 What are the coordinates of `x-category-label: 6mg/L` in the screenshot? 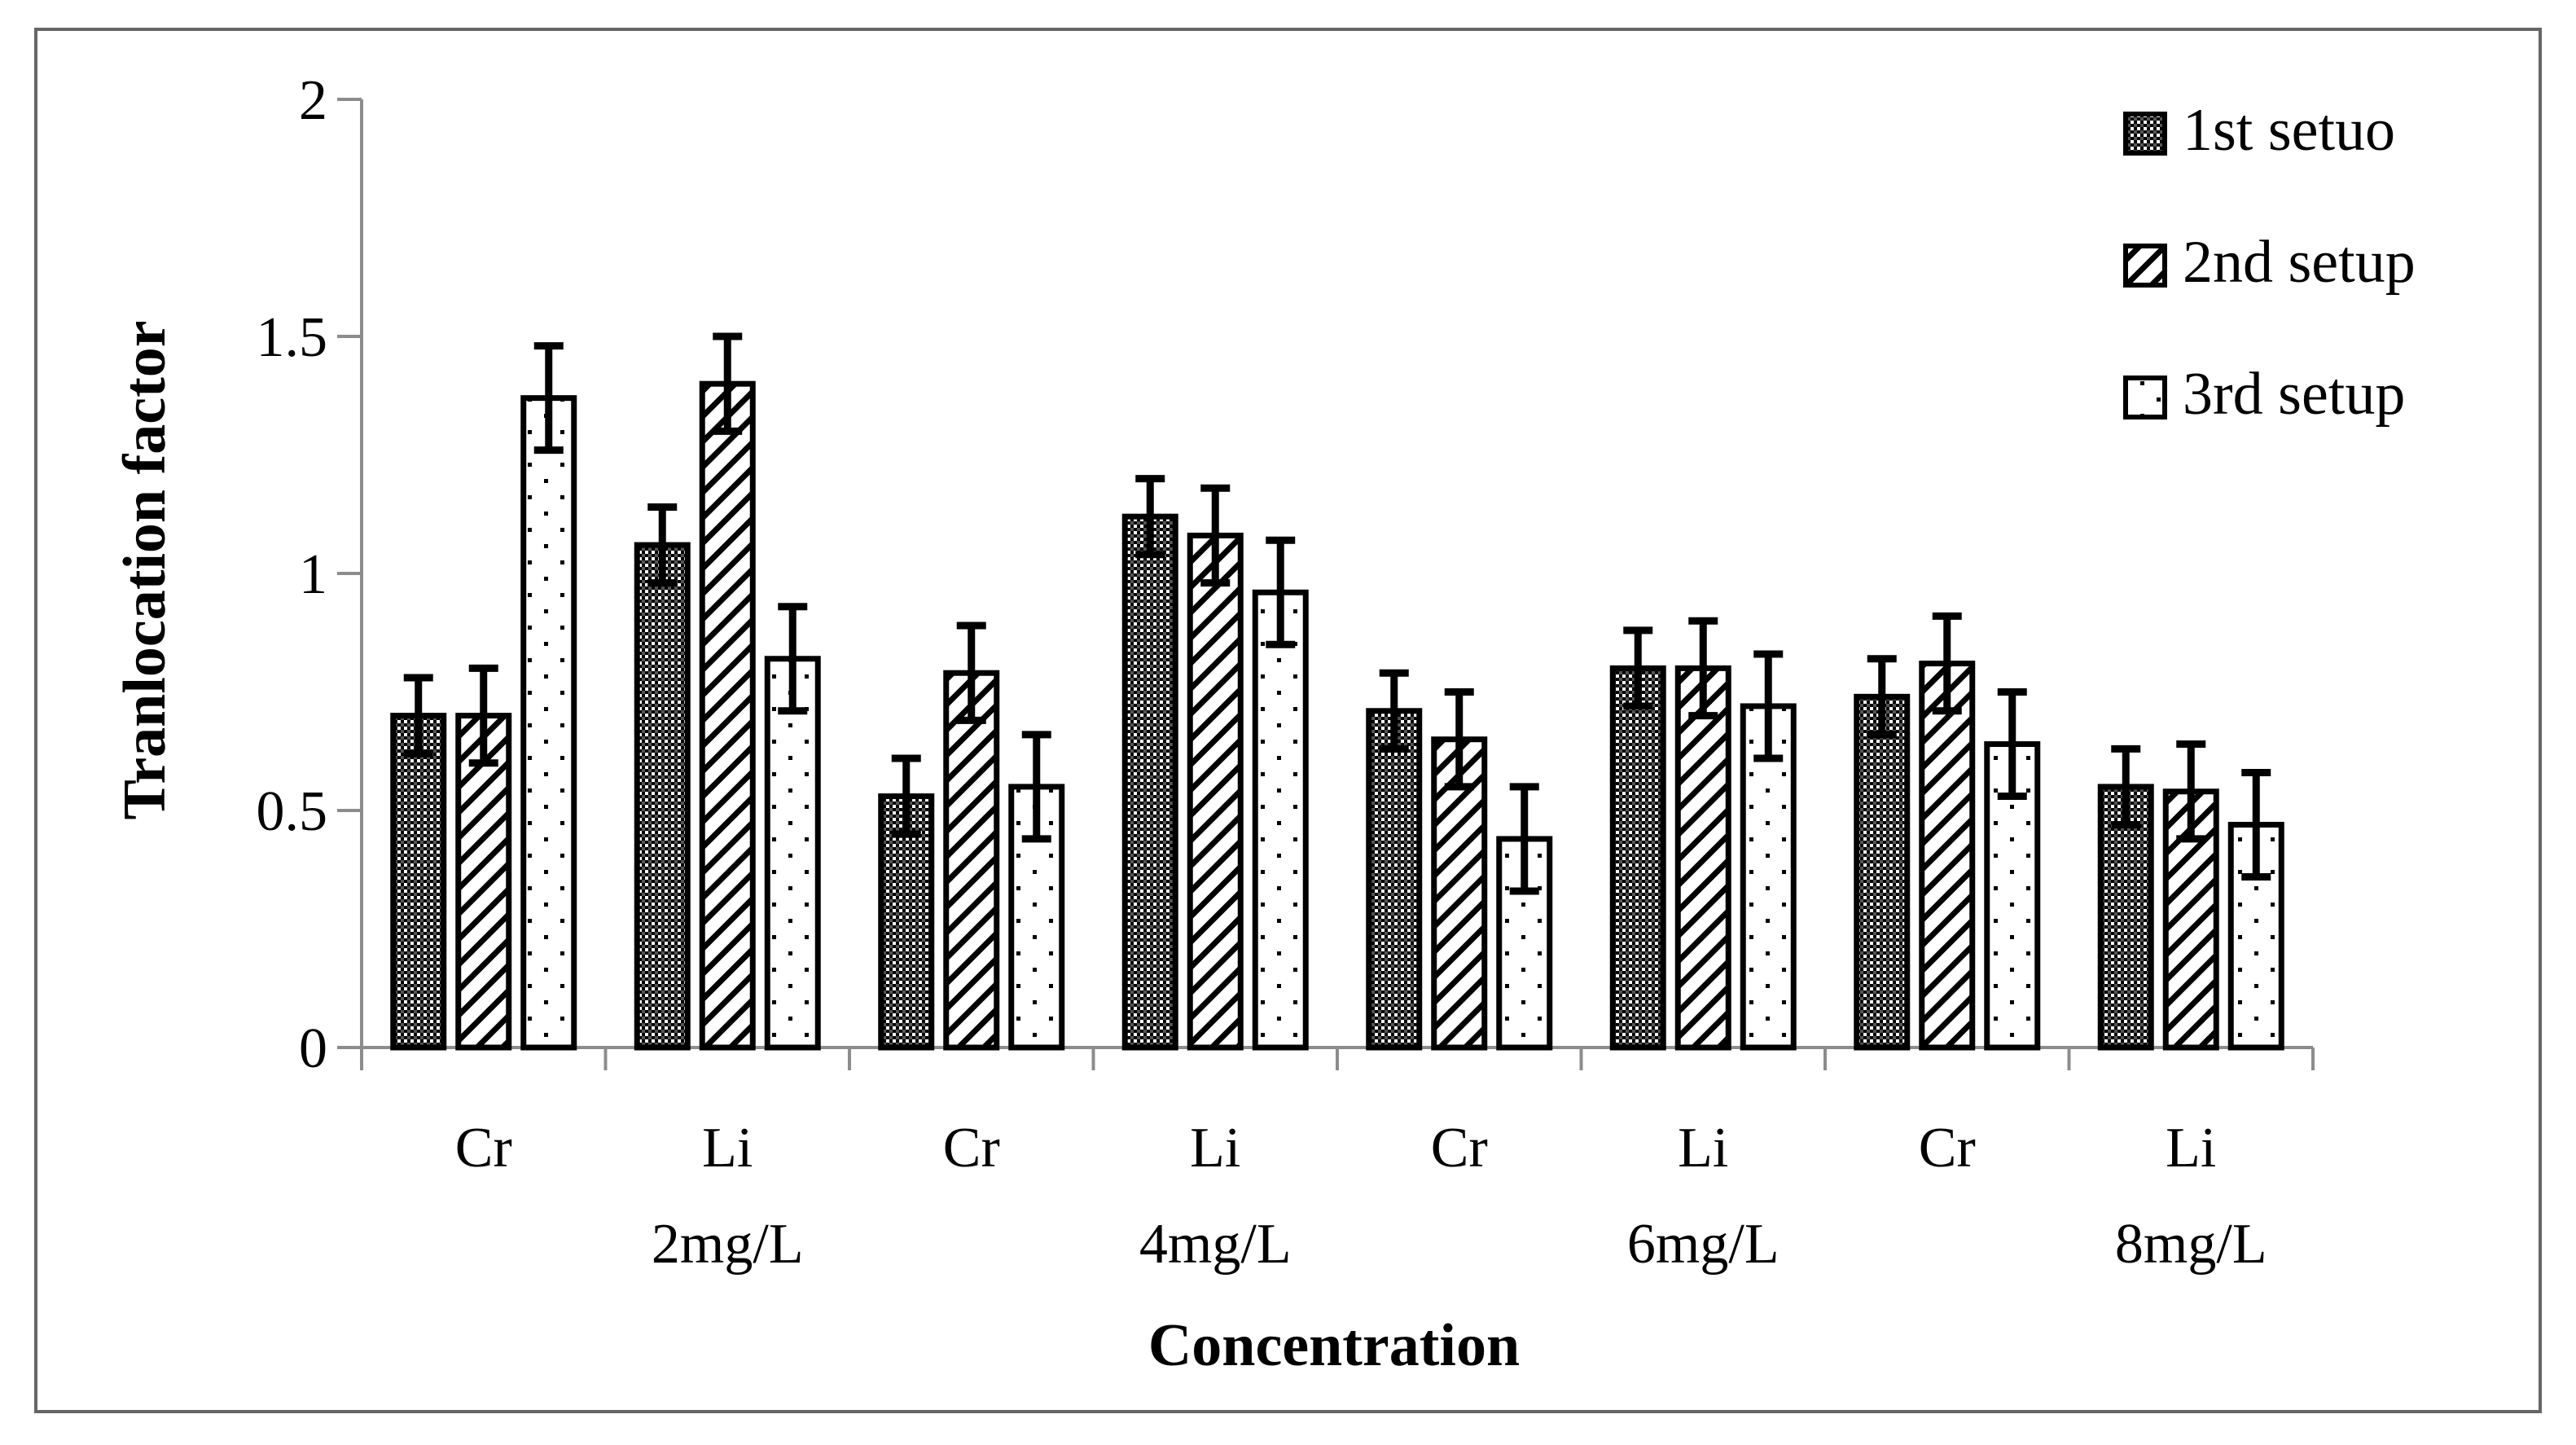 It's located at (1703, 1244).